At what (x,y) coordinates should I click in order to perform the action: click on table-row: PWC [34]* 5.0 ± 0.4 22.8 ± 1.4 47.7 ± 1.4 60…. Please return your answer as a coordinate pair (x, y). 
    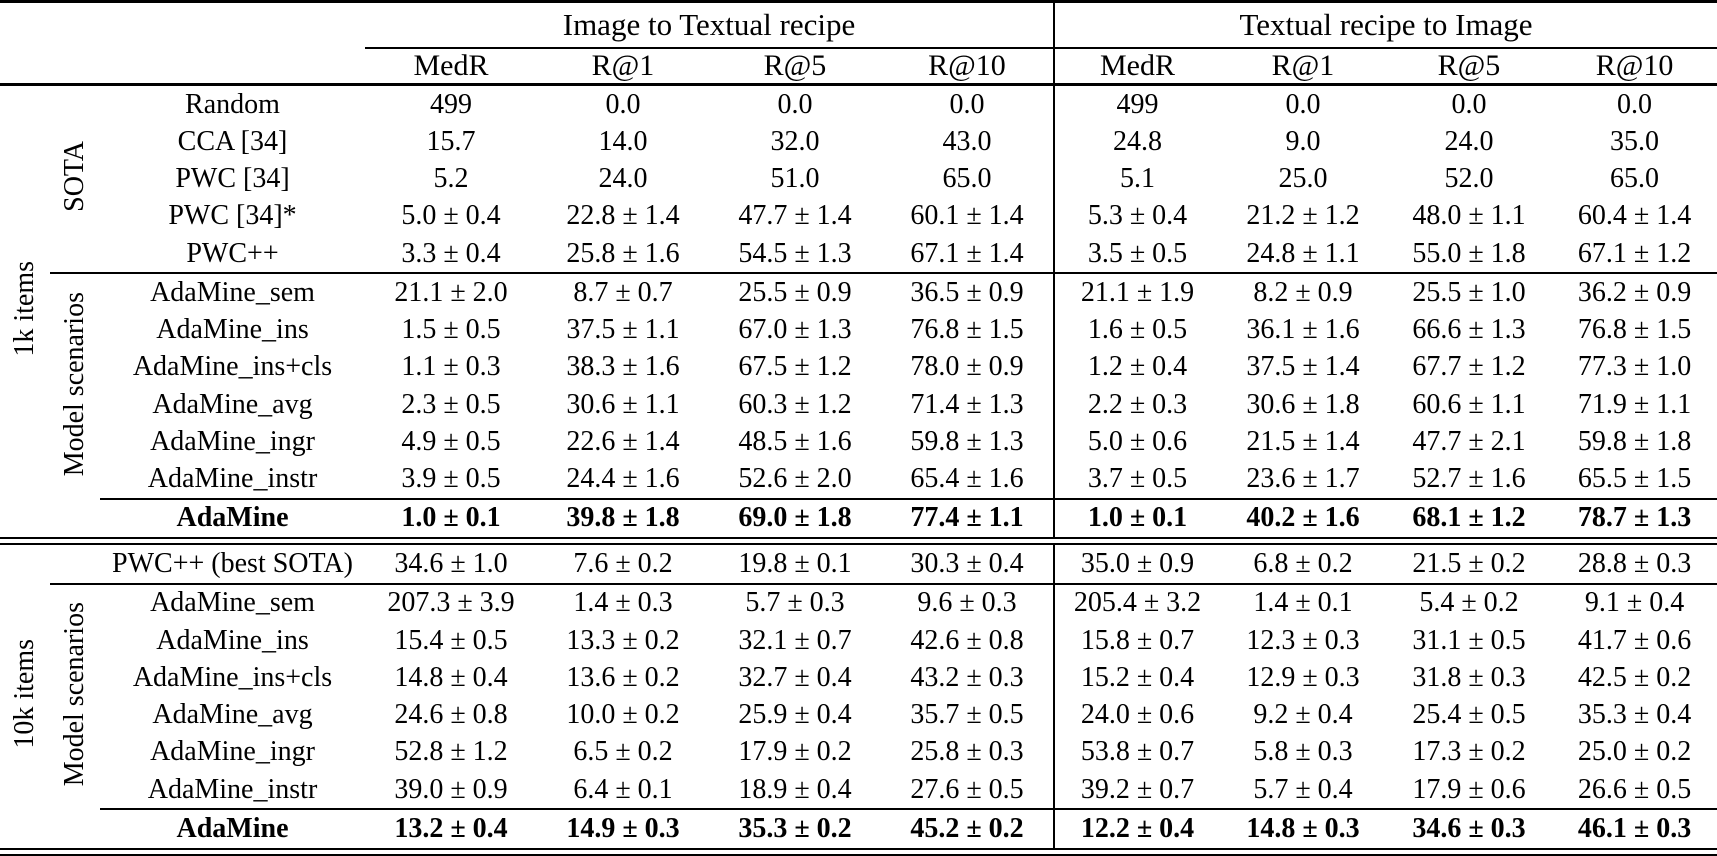
    Looking at the image, I should click on (858, 216).